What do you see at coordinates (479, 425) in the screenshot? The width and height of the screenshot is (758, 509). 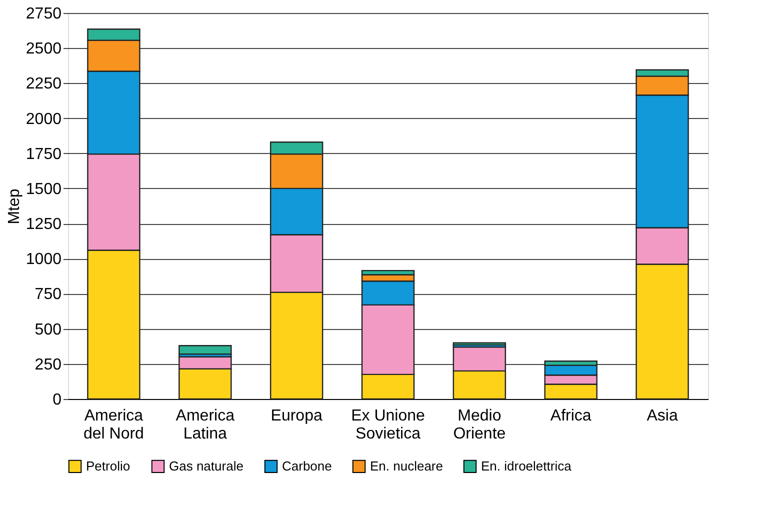 I see `x-tick-label: Medio Oriente` at bounding box center [479, 425].